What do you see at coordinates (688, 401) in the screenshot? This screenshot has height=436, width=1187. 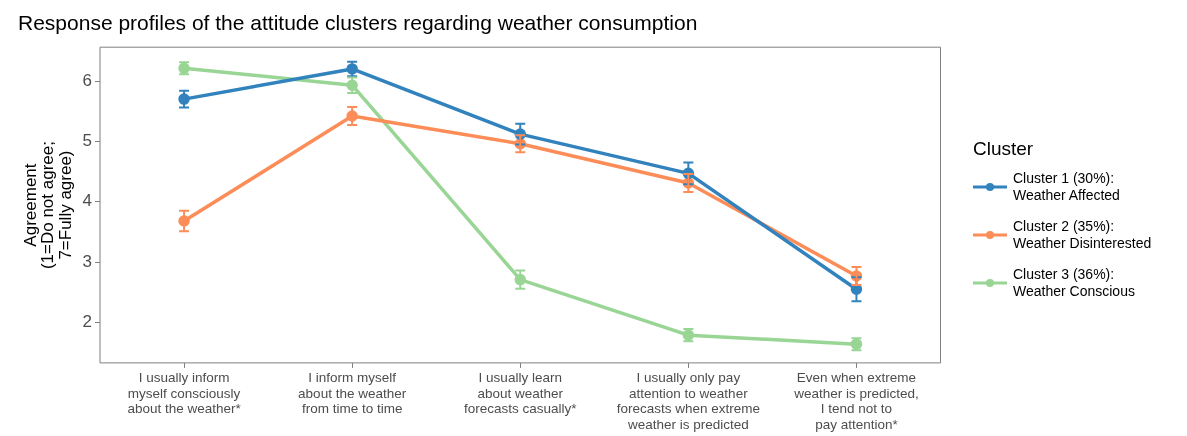 I see `x-tick-label: I usually only pay attention to weather forecasts when extreme weather is predicted` at bounding box center [688, 401].